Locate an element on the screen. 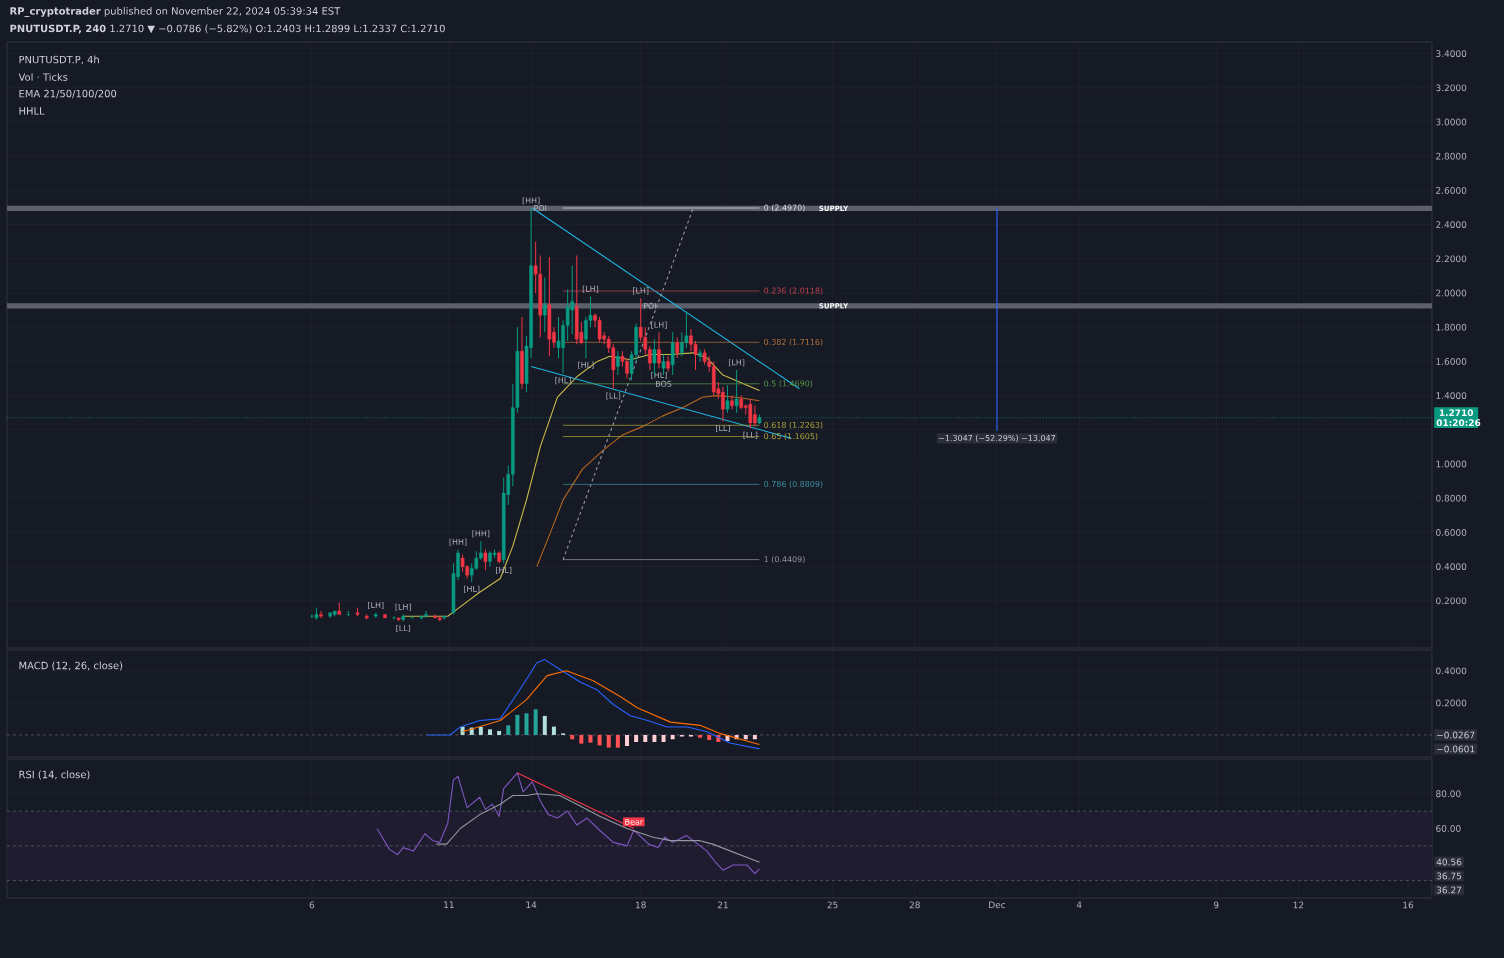  chart-title: RP_cryptotrader published on November 22, 2024 05:39:34 EST is located at coordinates (175, 12).